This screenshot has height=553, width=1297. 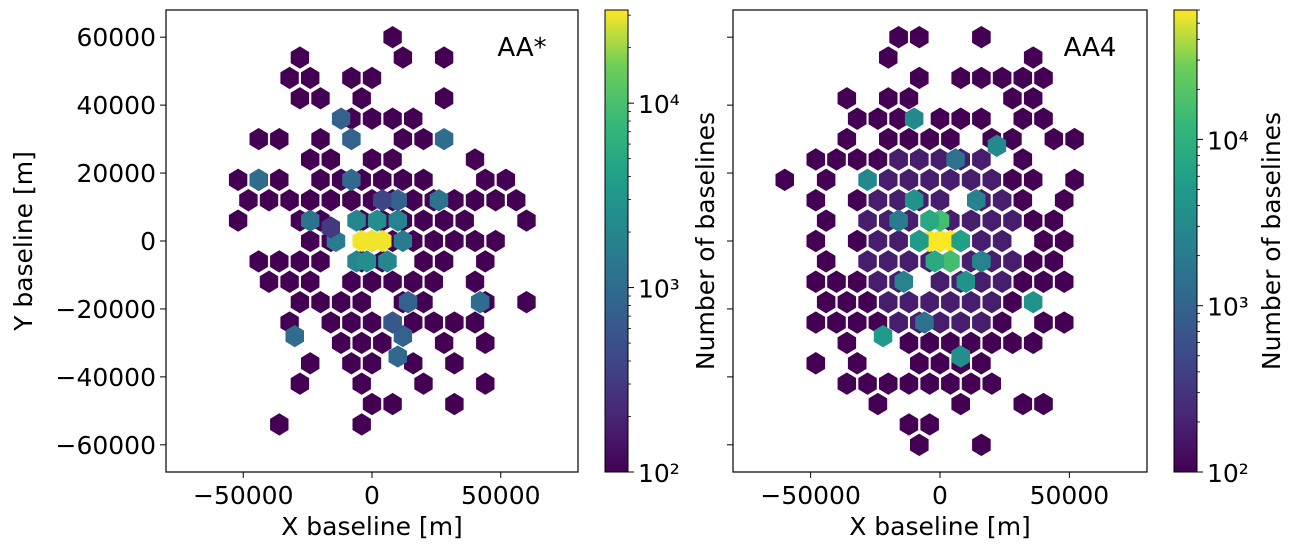 What do you see at coordinates (1070, 495) in the screenshot?
I see `x-tick-label: 50000` at bounding box center [1070, 495].